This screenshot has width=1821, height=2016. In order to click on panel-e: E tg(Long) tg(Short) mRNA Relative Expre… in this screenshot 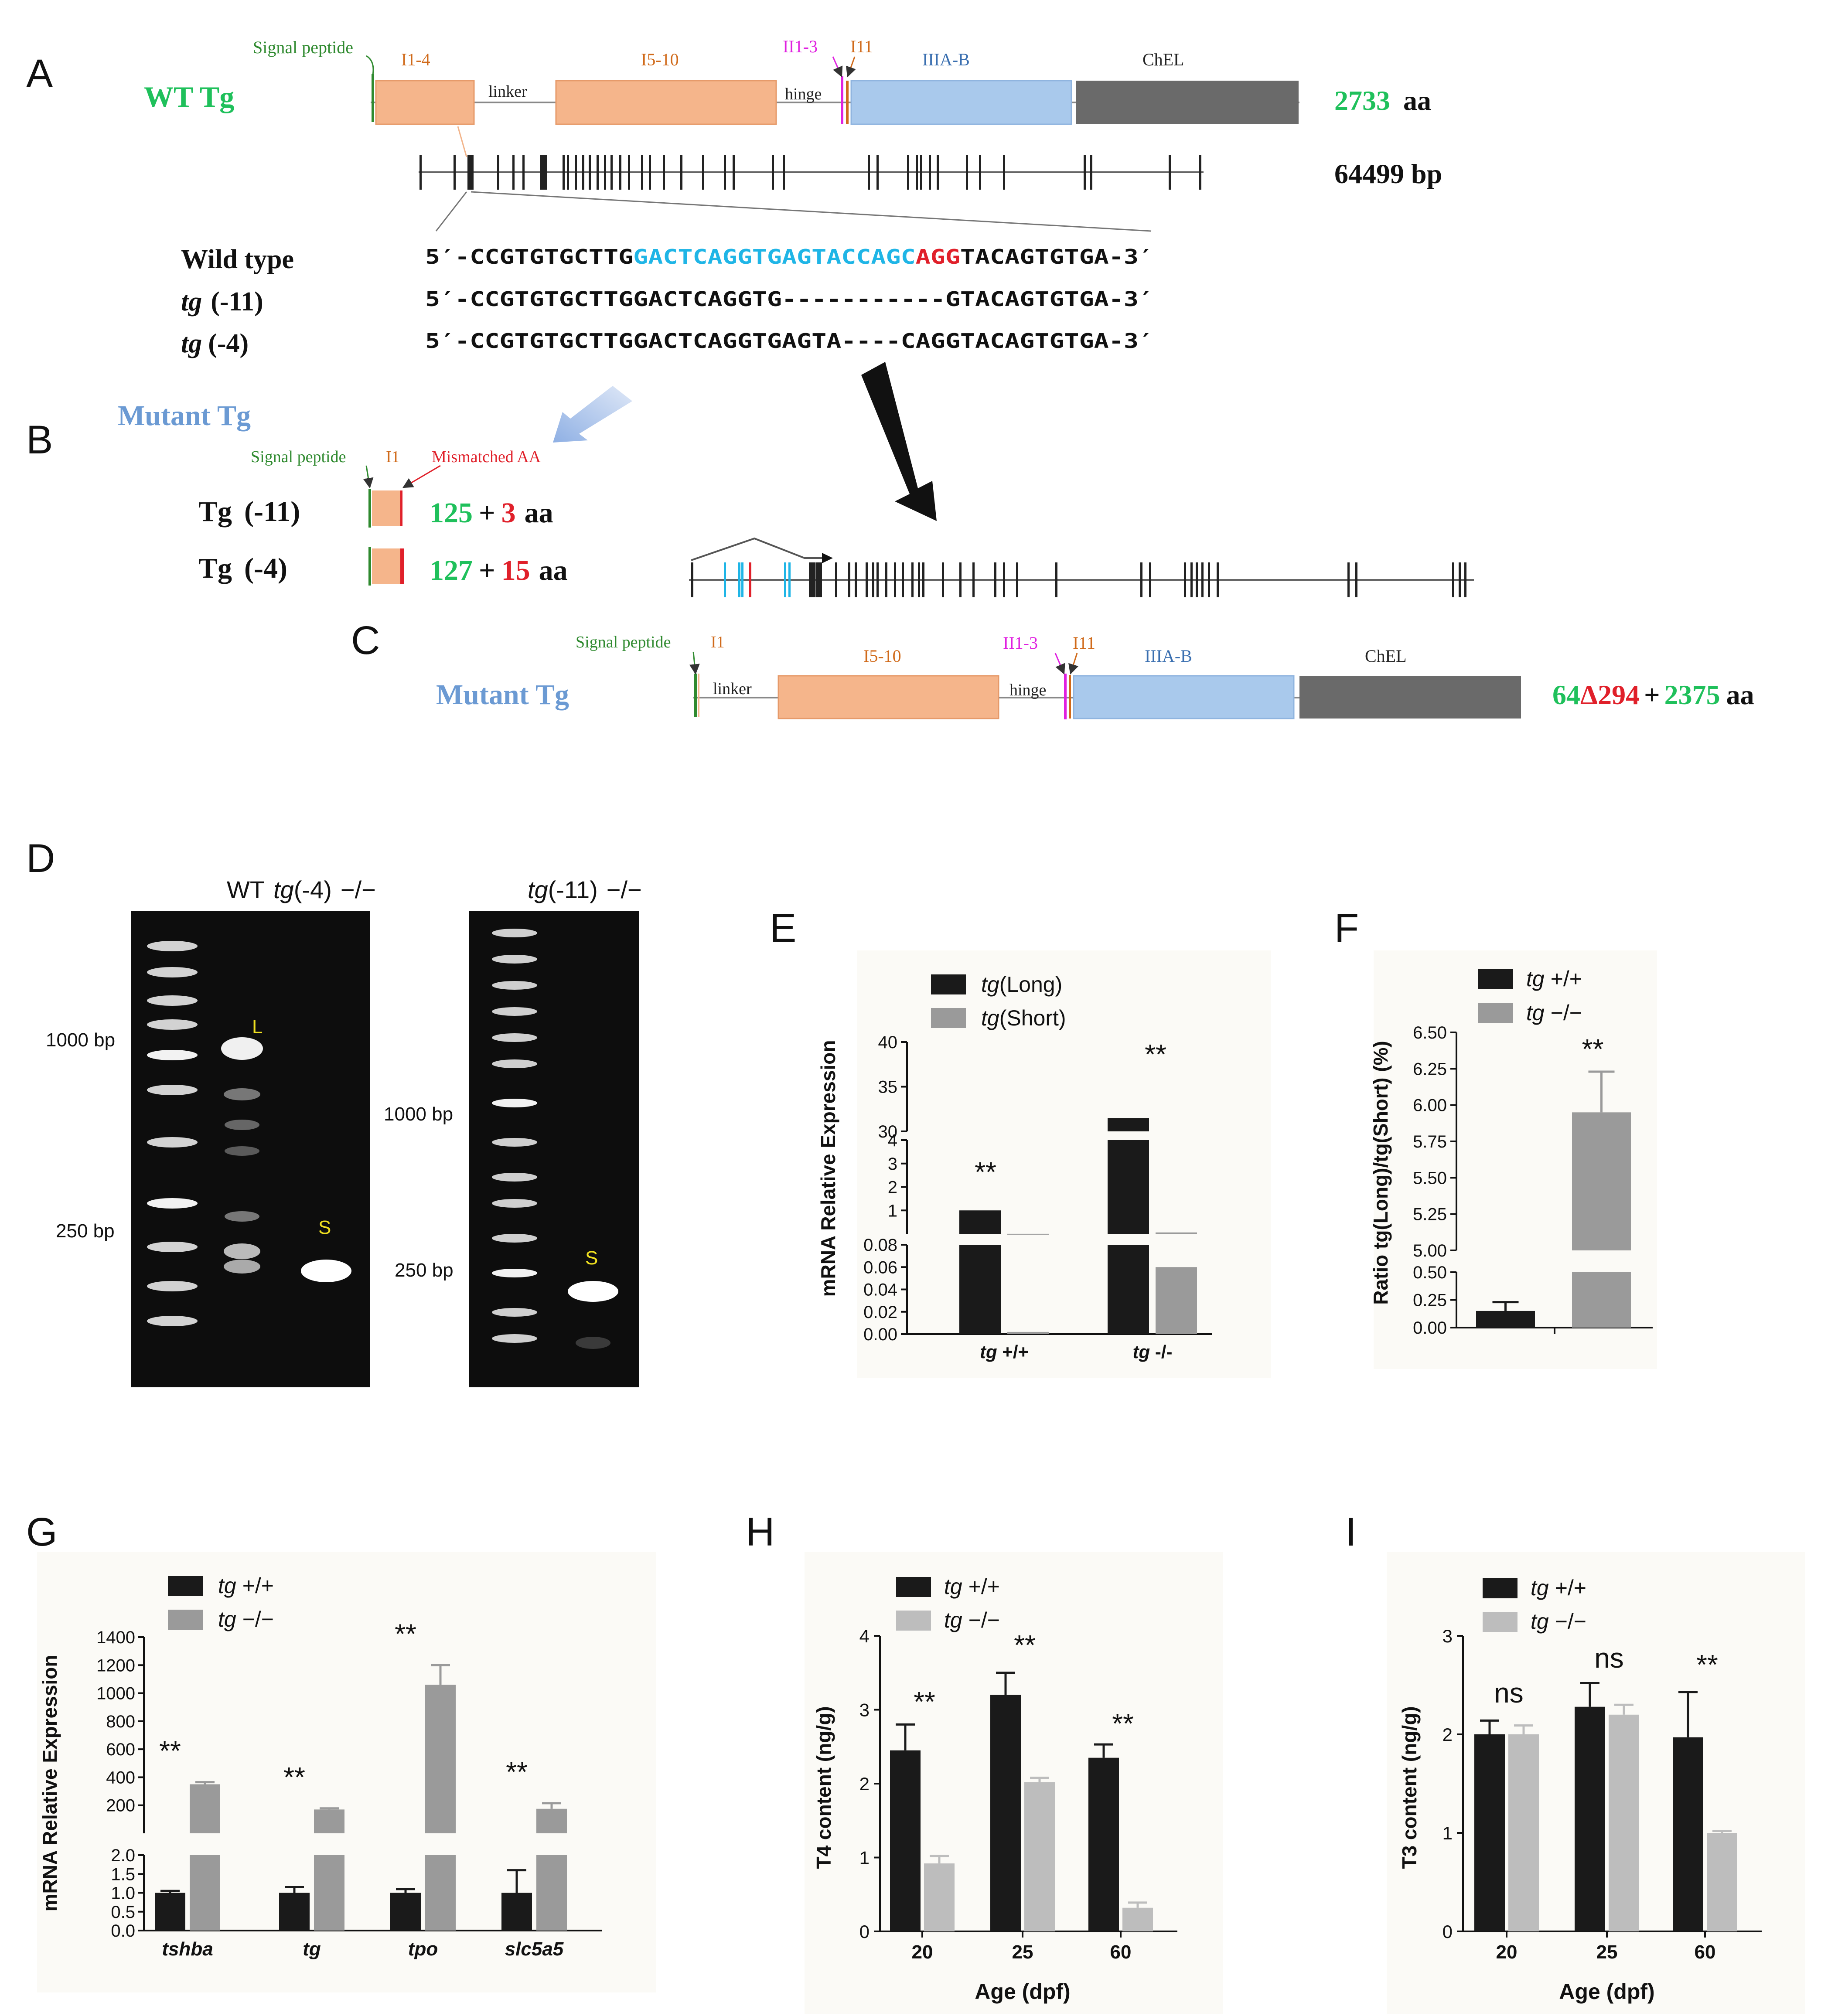, I will do `click(1020, 1142)`.